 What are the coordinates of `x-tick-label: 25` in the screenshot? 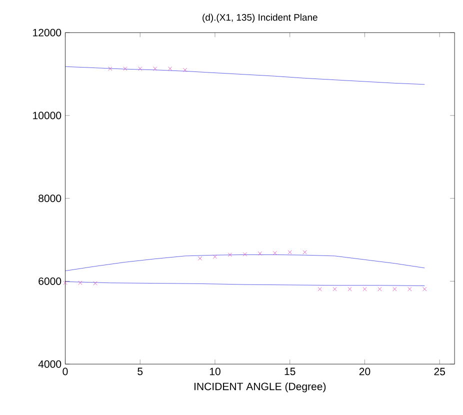 It's located at (440, 372).